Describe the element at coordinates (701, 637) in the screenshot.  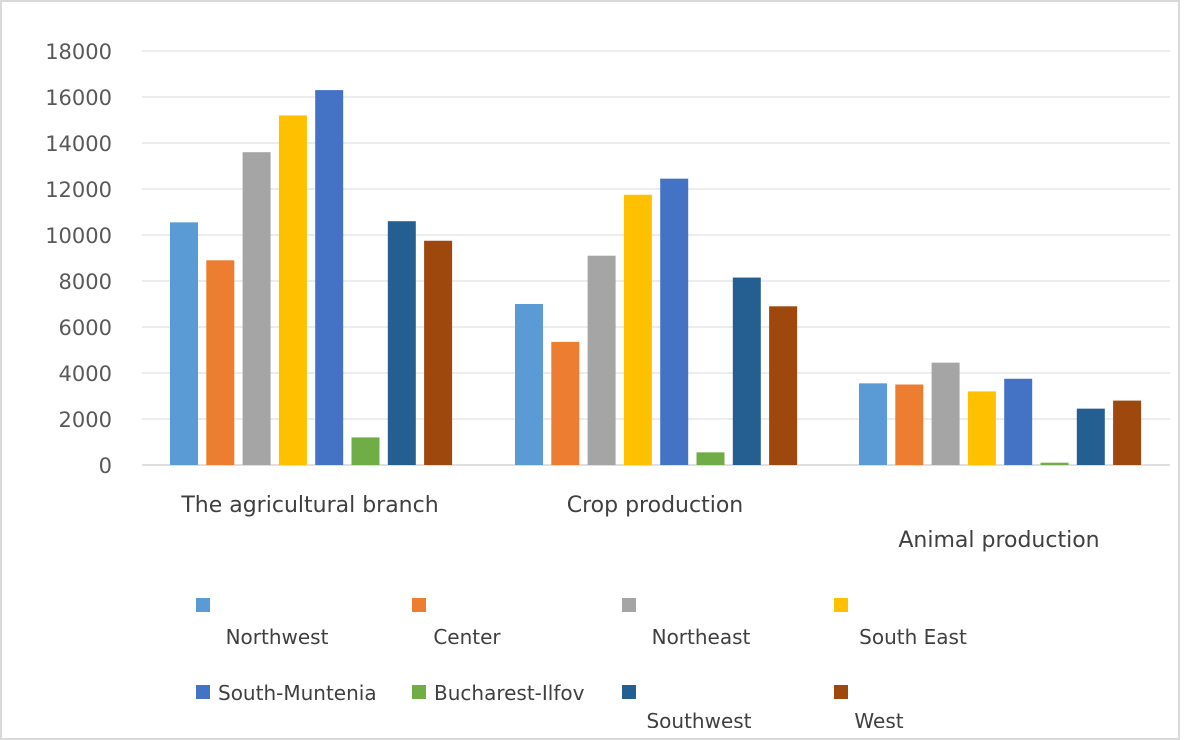
I see `legend-label-northeast: Northeast` at that location.